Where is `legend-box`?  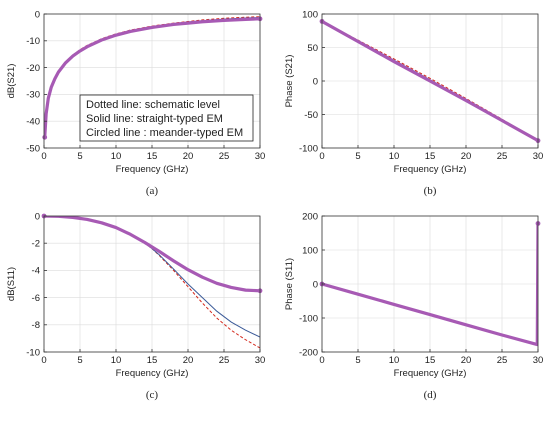
legend-box is located at coordinates (166, 118).